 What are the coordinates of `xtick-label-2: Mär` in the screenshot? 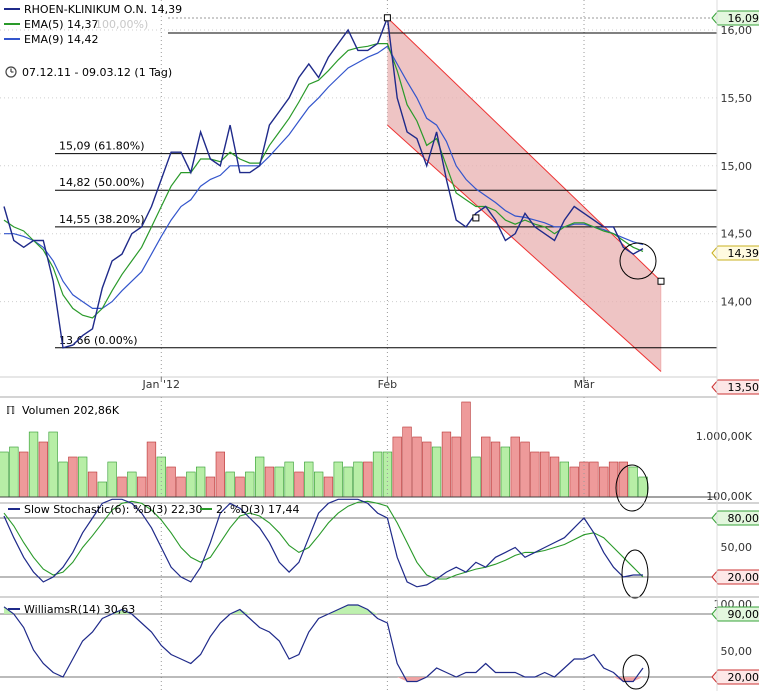 It's located at (584, 384).